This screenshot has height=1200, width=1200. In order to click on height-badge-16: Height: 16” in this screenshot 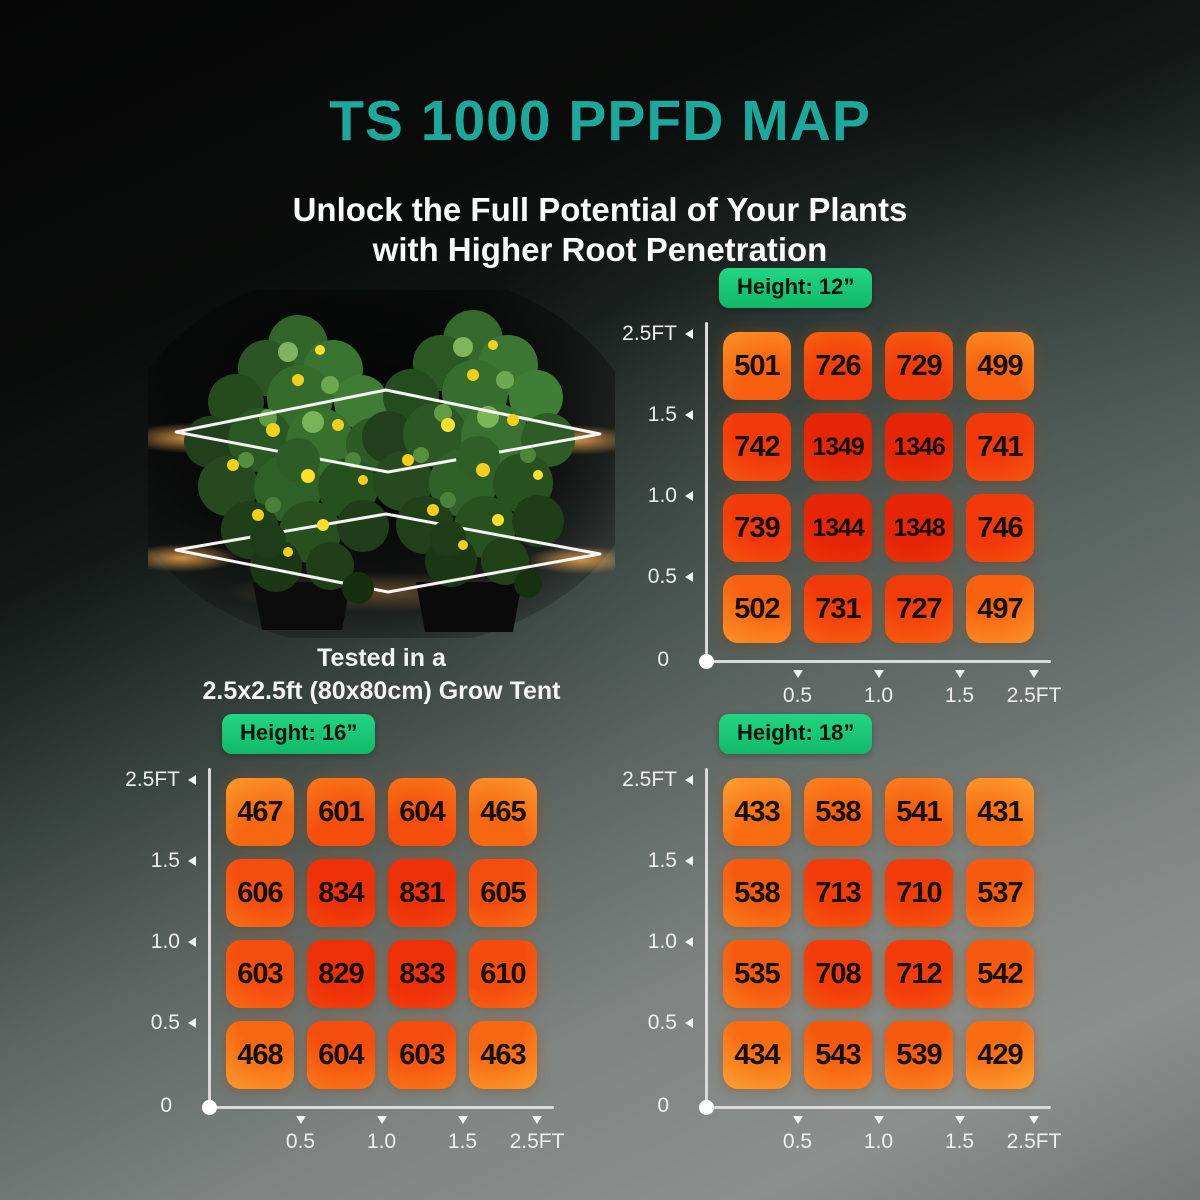, I will do `click(299, 734)`.